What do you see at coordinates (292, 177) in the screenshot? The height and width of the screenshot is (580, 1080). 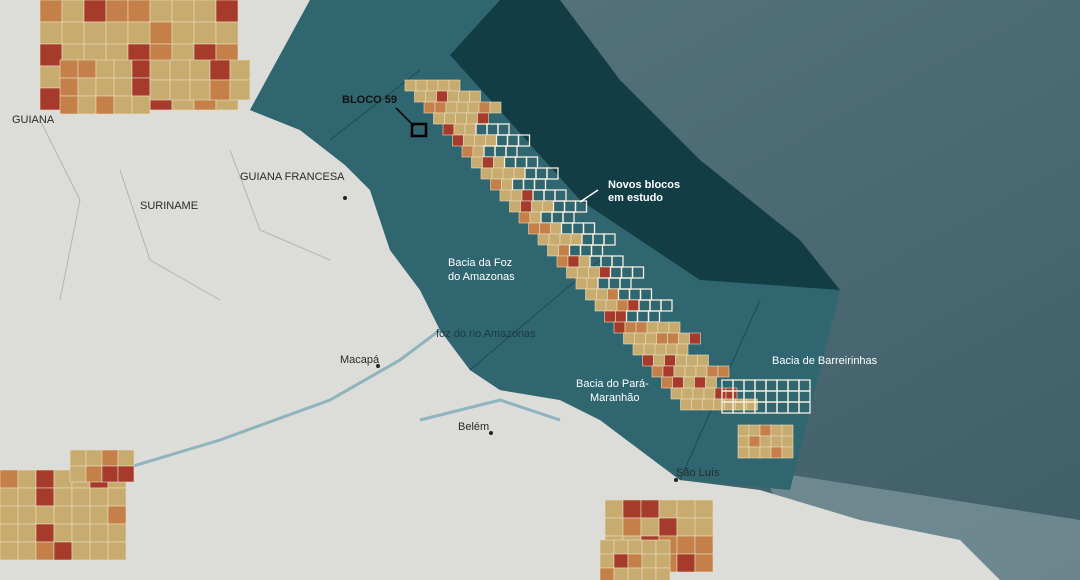 I see `country-label: GUIANA FRANCESA` at bounding box center [292, 177].